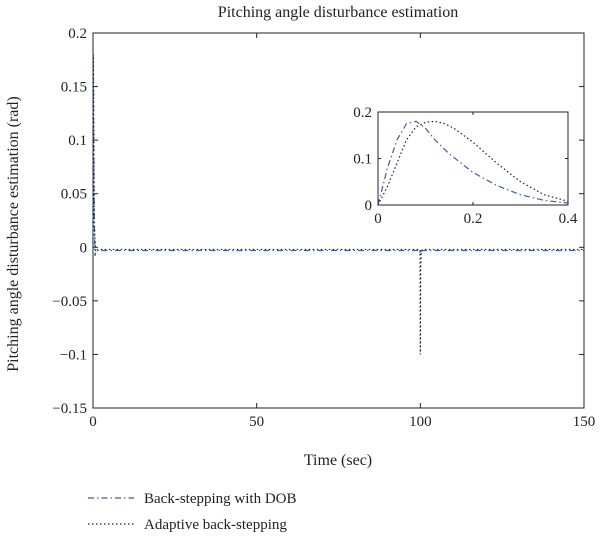 The image size is (600, 540). Describe the element at coordinates (73, 355) in the screenshot. I see `main-y-tick-label: −0.1` at that location.